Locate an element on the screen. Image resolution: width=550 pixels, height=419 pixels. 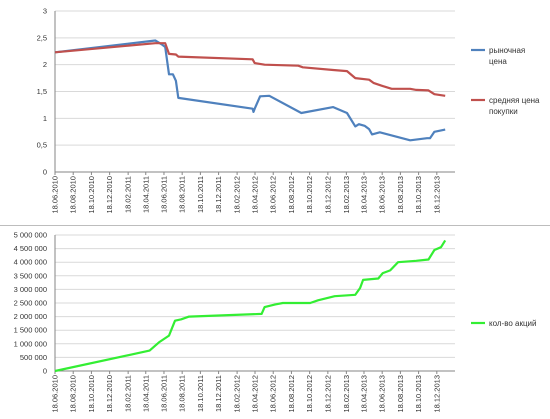
y-tick-label: 4 500 000 is located at coordinates (30, 248).